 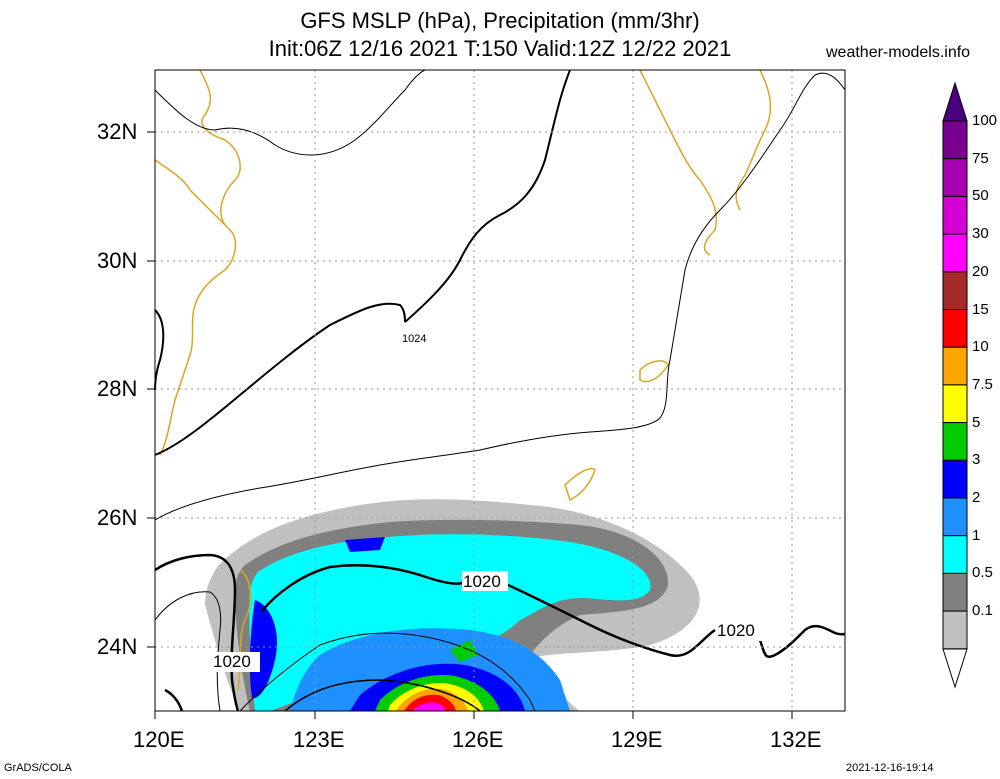 What do you see at coordinates (980, 309) in the screenshot?
I see `colorbar-label: 15` at bounding box center [980, 309].